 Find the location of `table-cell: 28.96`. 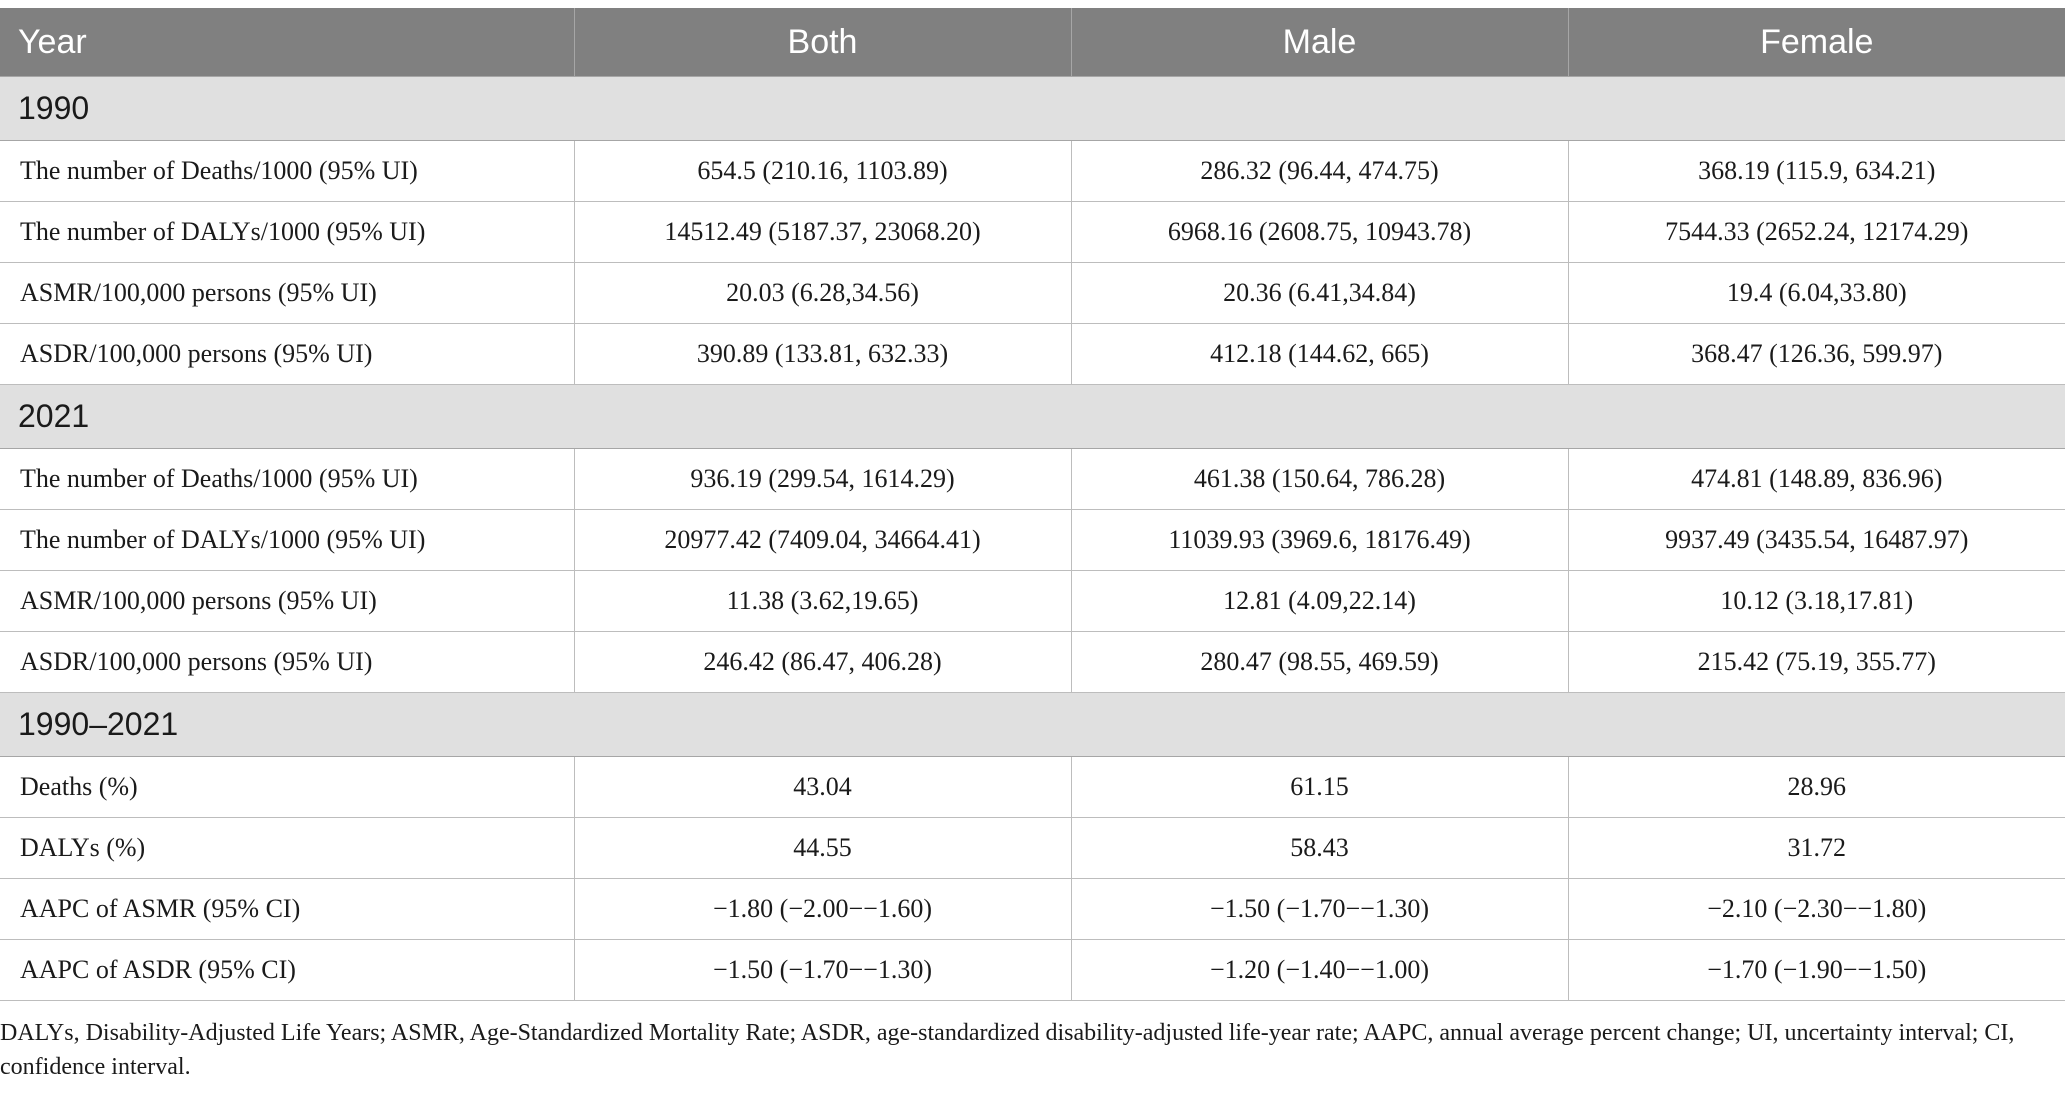

table-cell: 28.96 is located at coordinates (1816, 787).